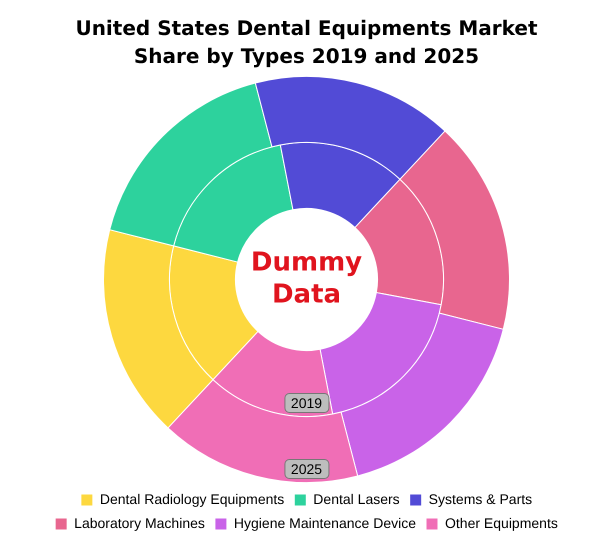  I want to click on legend-label: Dental Radiology Equipments, so click(192, 498).